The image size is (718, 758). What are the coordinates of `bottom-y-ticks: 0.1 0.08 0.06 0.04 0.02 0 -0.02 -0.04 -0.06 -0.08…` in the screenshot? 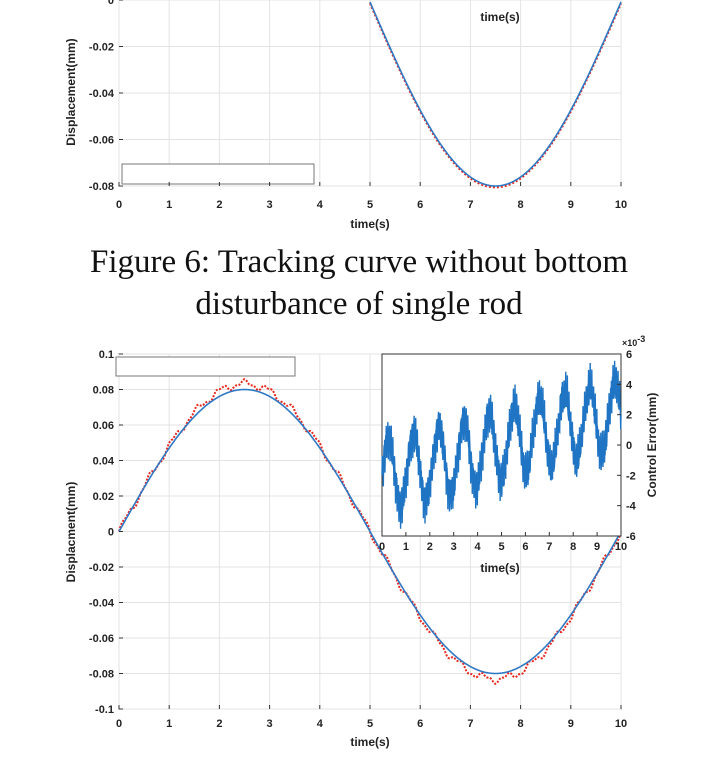 It's located at (106, 532).